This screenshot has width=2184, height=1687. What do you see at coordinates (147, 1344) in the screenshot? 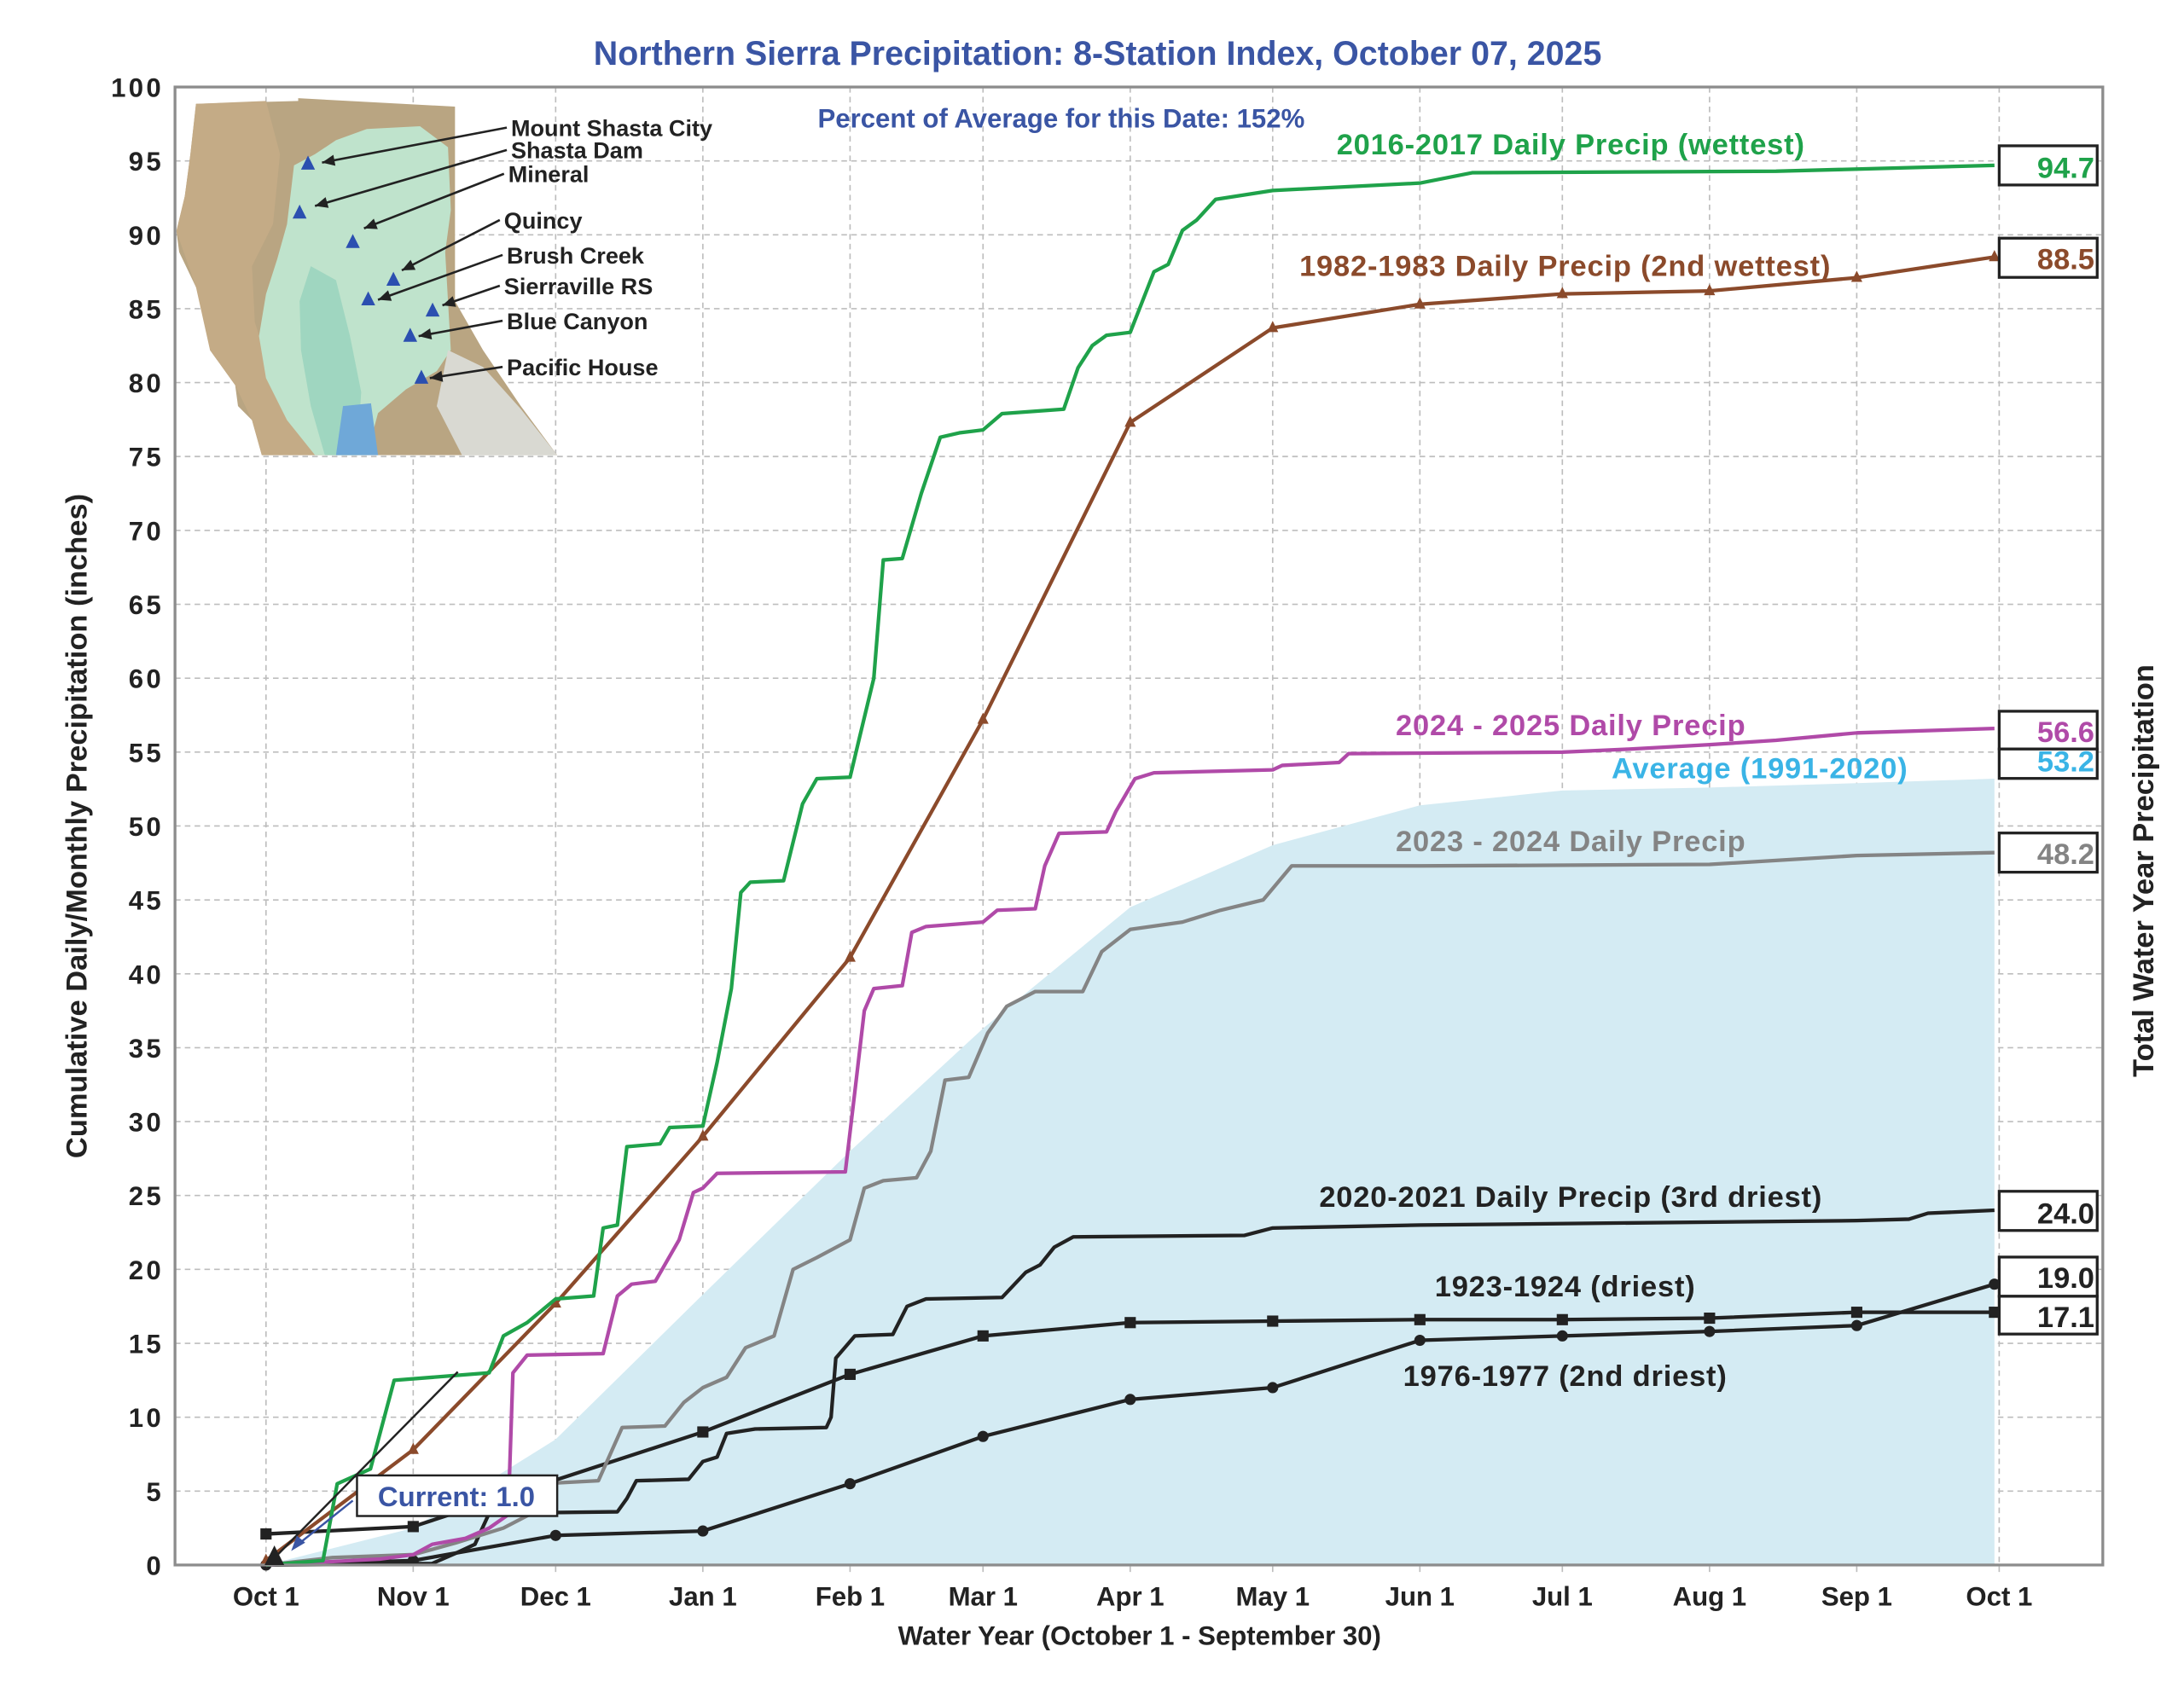
I see `y-tick-label: 15` at bounding box center [147, 1344].